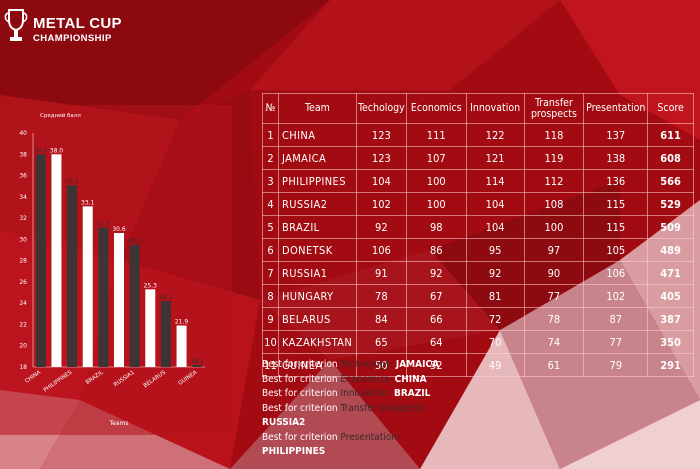 The height and width of the screenshot is (469, 700). Describe the element at coordinates (670, 158) in the screenshot. I see `score-cell: 608` at that location.